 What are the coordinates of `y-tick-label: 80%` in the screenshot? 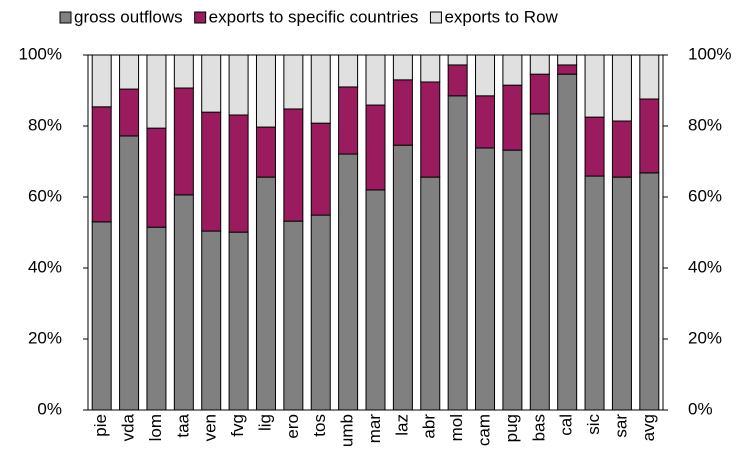 It's located at (45, 124).